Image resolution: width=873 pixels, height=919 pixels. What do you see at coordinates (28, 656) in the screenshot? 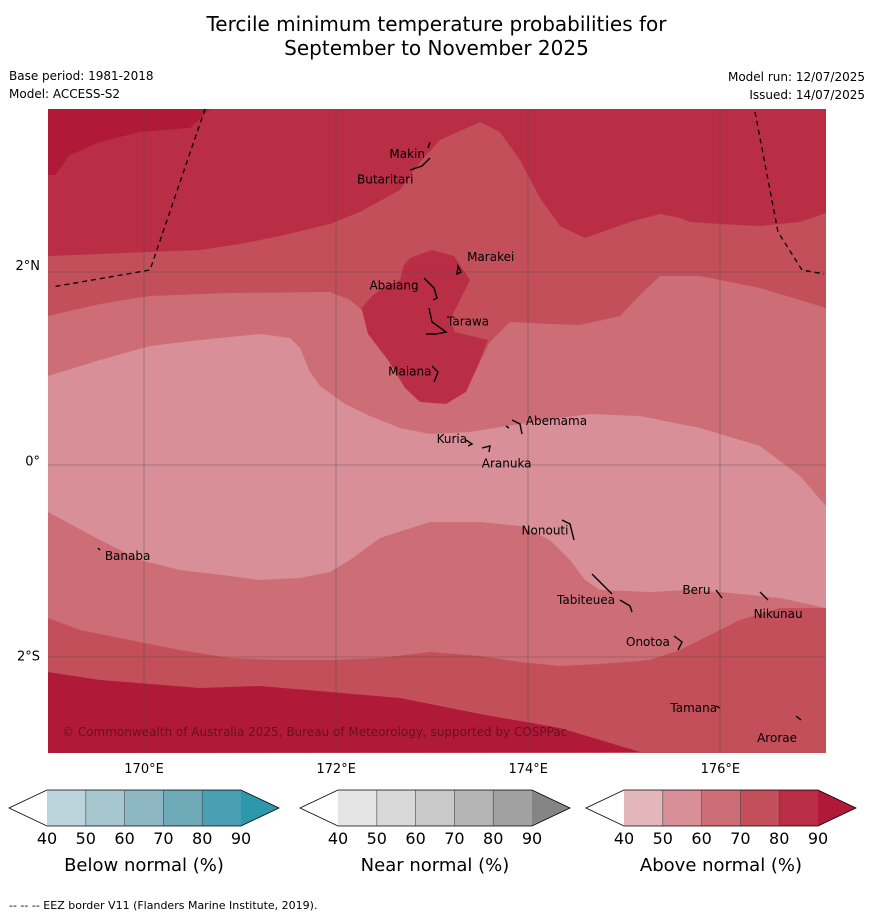
I see `lat-tick-label: 2°S` at bounding box center [28, 656].